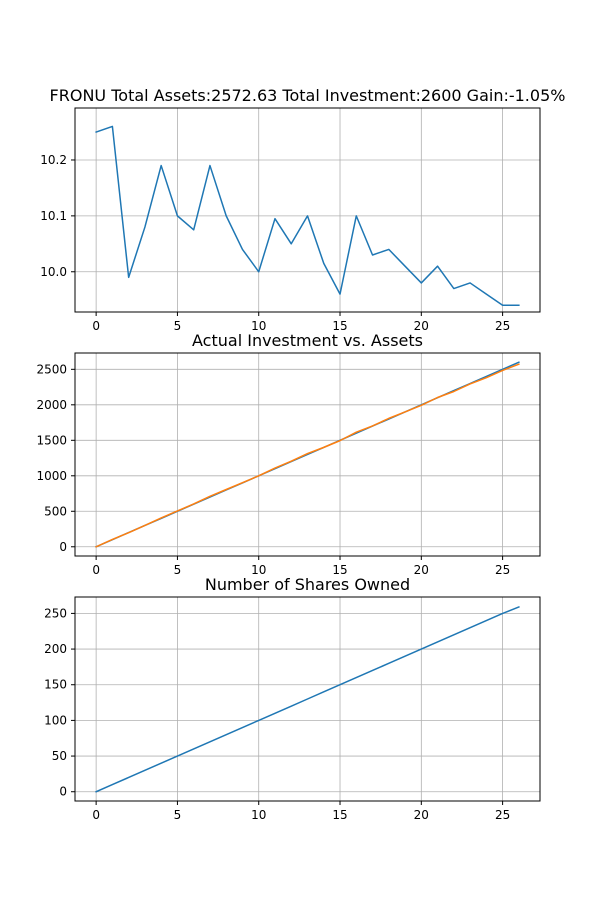 The width and height of the screenshot is (600, 900). What do you see at coordinates (53, 272) in the screenshot?
I see `y-tick-label: 10.0` at bounding box center [53, 272].